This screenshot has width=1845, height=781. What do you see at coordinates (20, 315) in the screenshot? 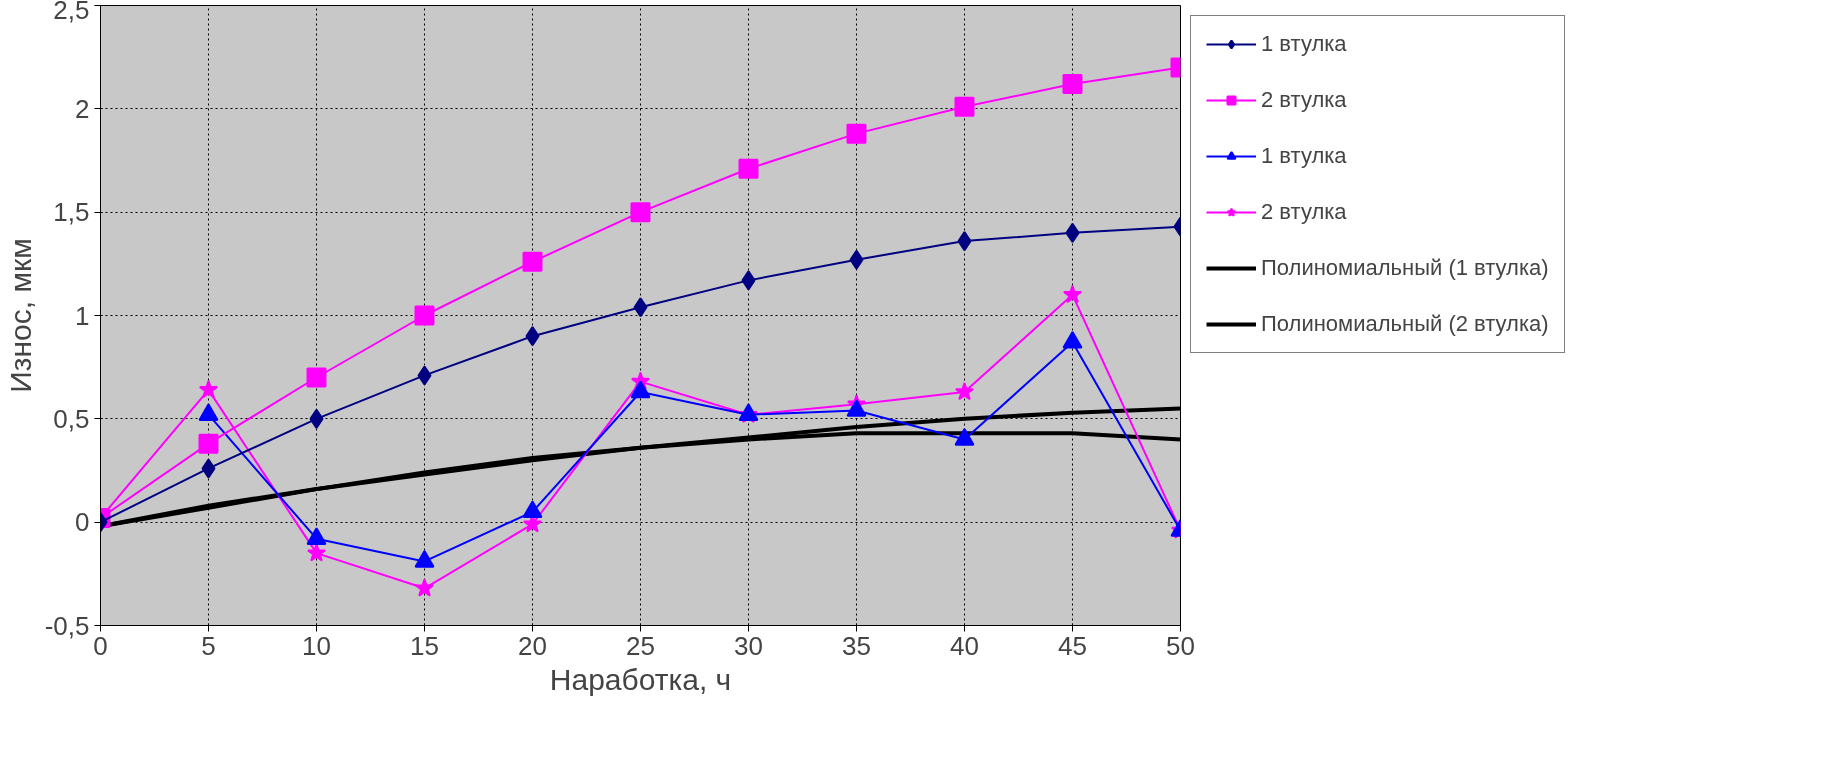
I see `y-axis-title: Износ, мкм` at bounding box center [20, 315].